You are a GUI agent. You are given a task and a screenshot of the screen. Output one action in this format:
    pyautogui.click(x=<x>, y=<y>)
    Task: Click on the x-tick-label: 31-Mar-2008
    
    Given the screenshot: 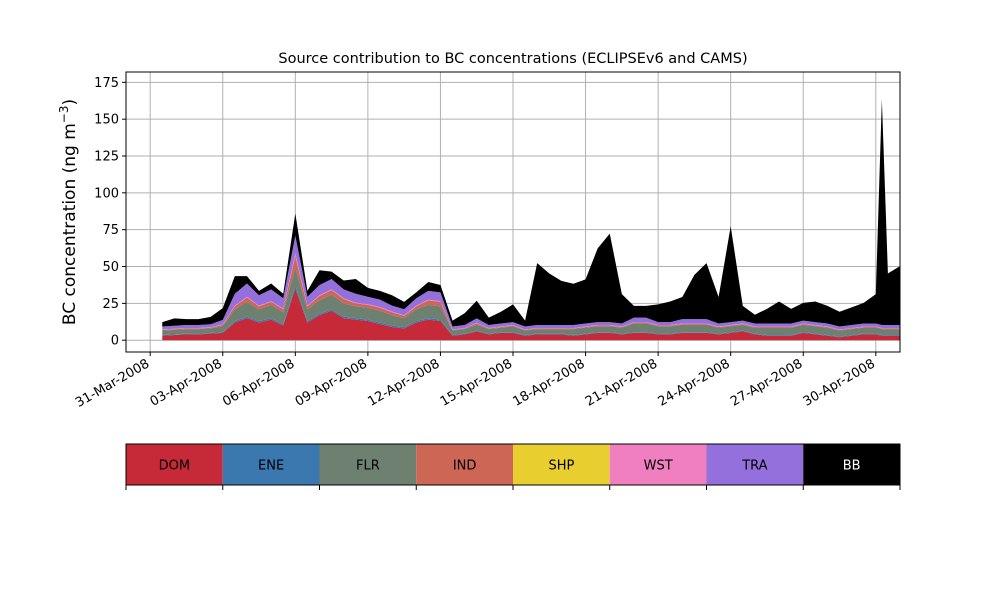 What is the action you would take?
    pyautogui.click(x=112, y=383)
    